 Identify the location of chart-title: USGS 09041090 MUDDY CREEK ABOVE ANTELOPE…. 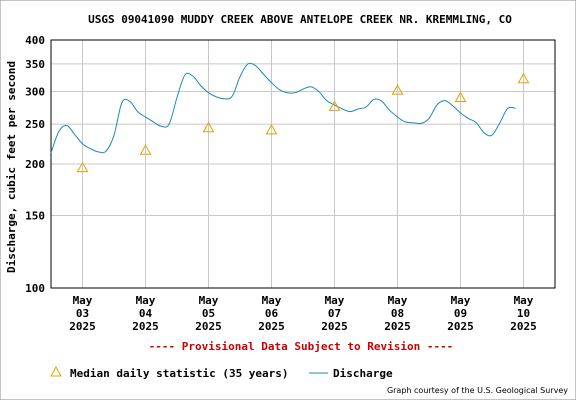
(300, 19).